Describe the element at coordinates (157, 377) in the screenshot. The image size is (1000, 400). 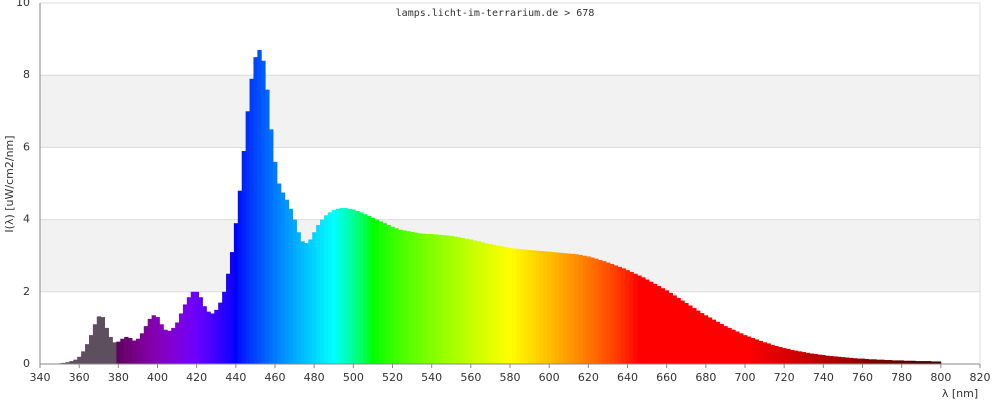
I see `x-tick-label: 400` at that location.